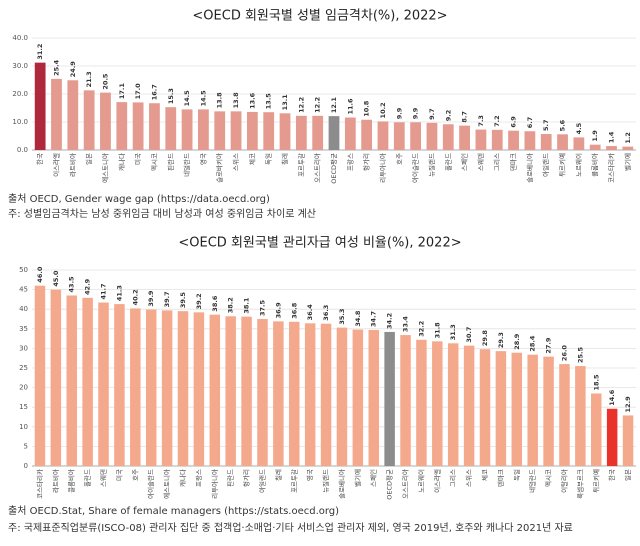 This screenshot has width=640, height=546. Describe the element at coordinates (326, 313) in the screenshot. I see `value-label: 36.3` at that location.